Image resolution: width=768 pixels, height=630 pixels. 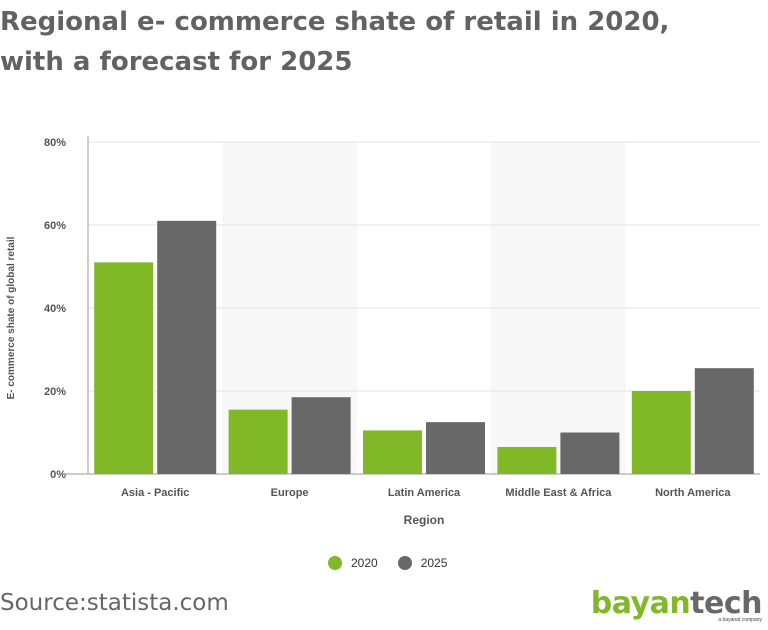 What do you see at coordinates (114, 603) in the screenshot?
I see `source-note: Source:statista.com` at bounding box center [114, 603].